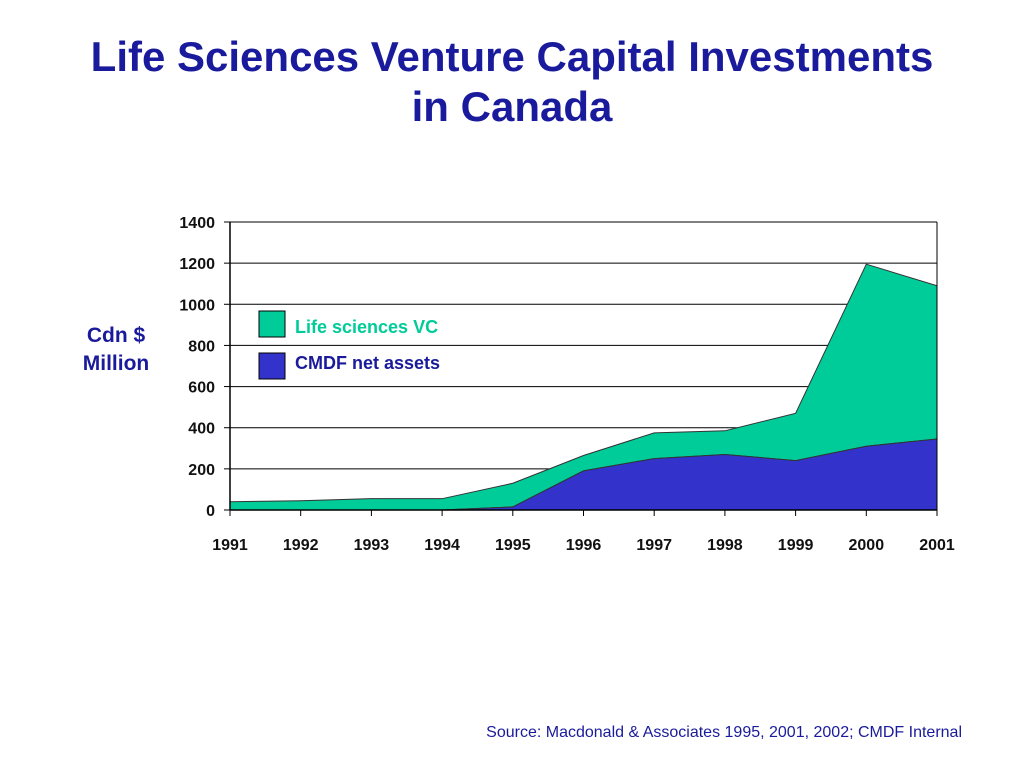  What do you see at coordinates (937, 545) in the screenshot?
I see `x-tick-label-2001: 2001` at bounding box center [937, 545].